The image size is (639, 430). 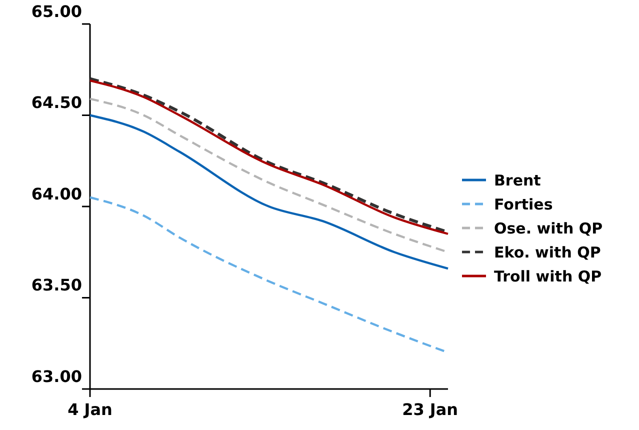 What do you see at coordinates (547, 252) in the screenshot?
I see `legend-label: Eko. with QP` at bounding box center [547, 252].